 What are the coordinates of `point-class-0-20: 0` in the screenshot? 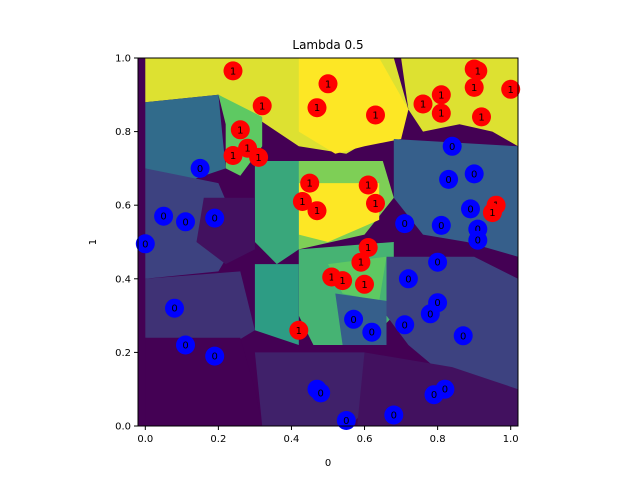 It's located at (354, 319).